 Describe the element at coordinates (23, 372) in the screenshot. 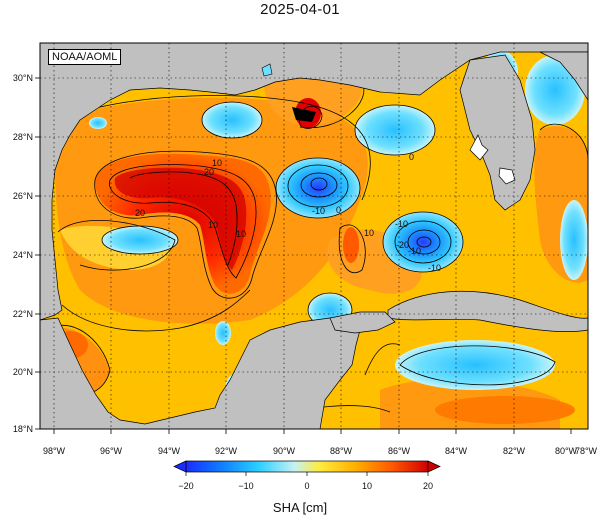

I see `lat-tick-label: 20°N` at that location.